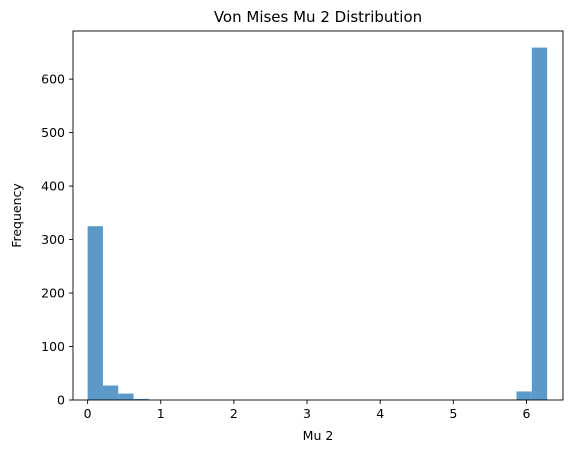 The image size is (571, 453). I want to click on x-tick-label: 6, so click(526, 413).